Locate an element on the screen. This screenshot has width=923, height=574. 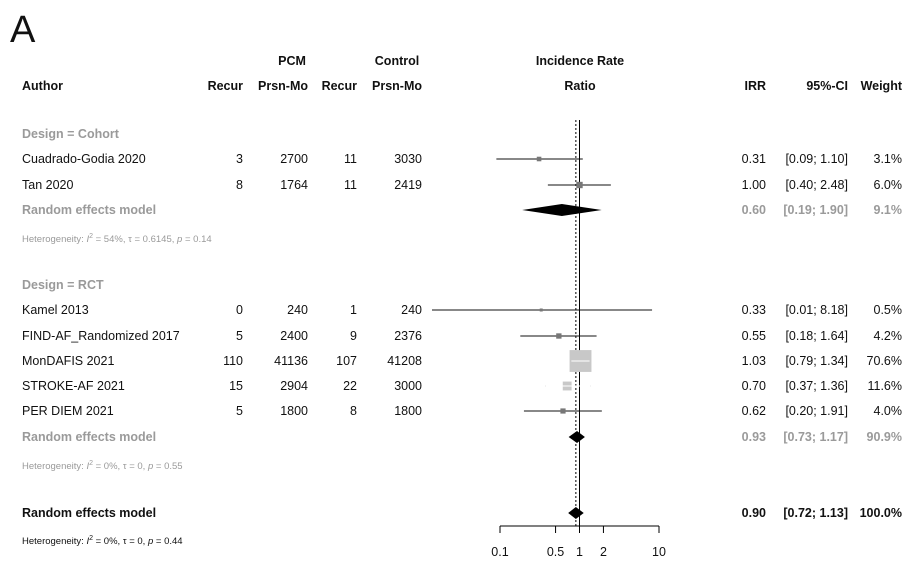
study-ctrl-recur: 22 is located at coordinates (350, 386).